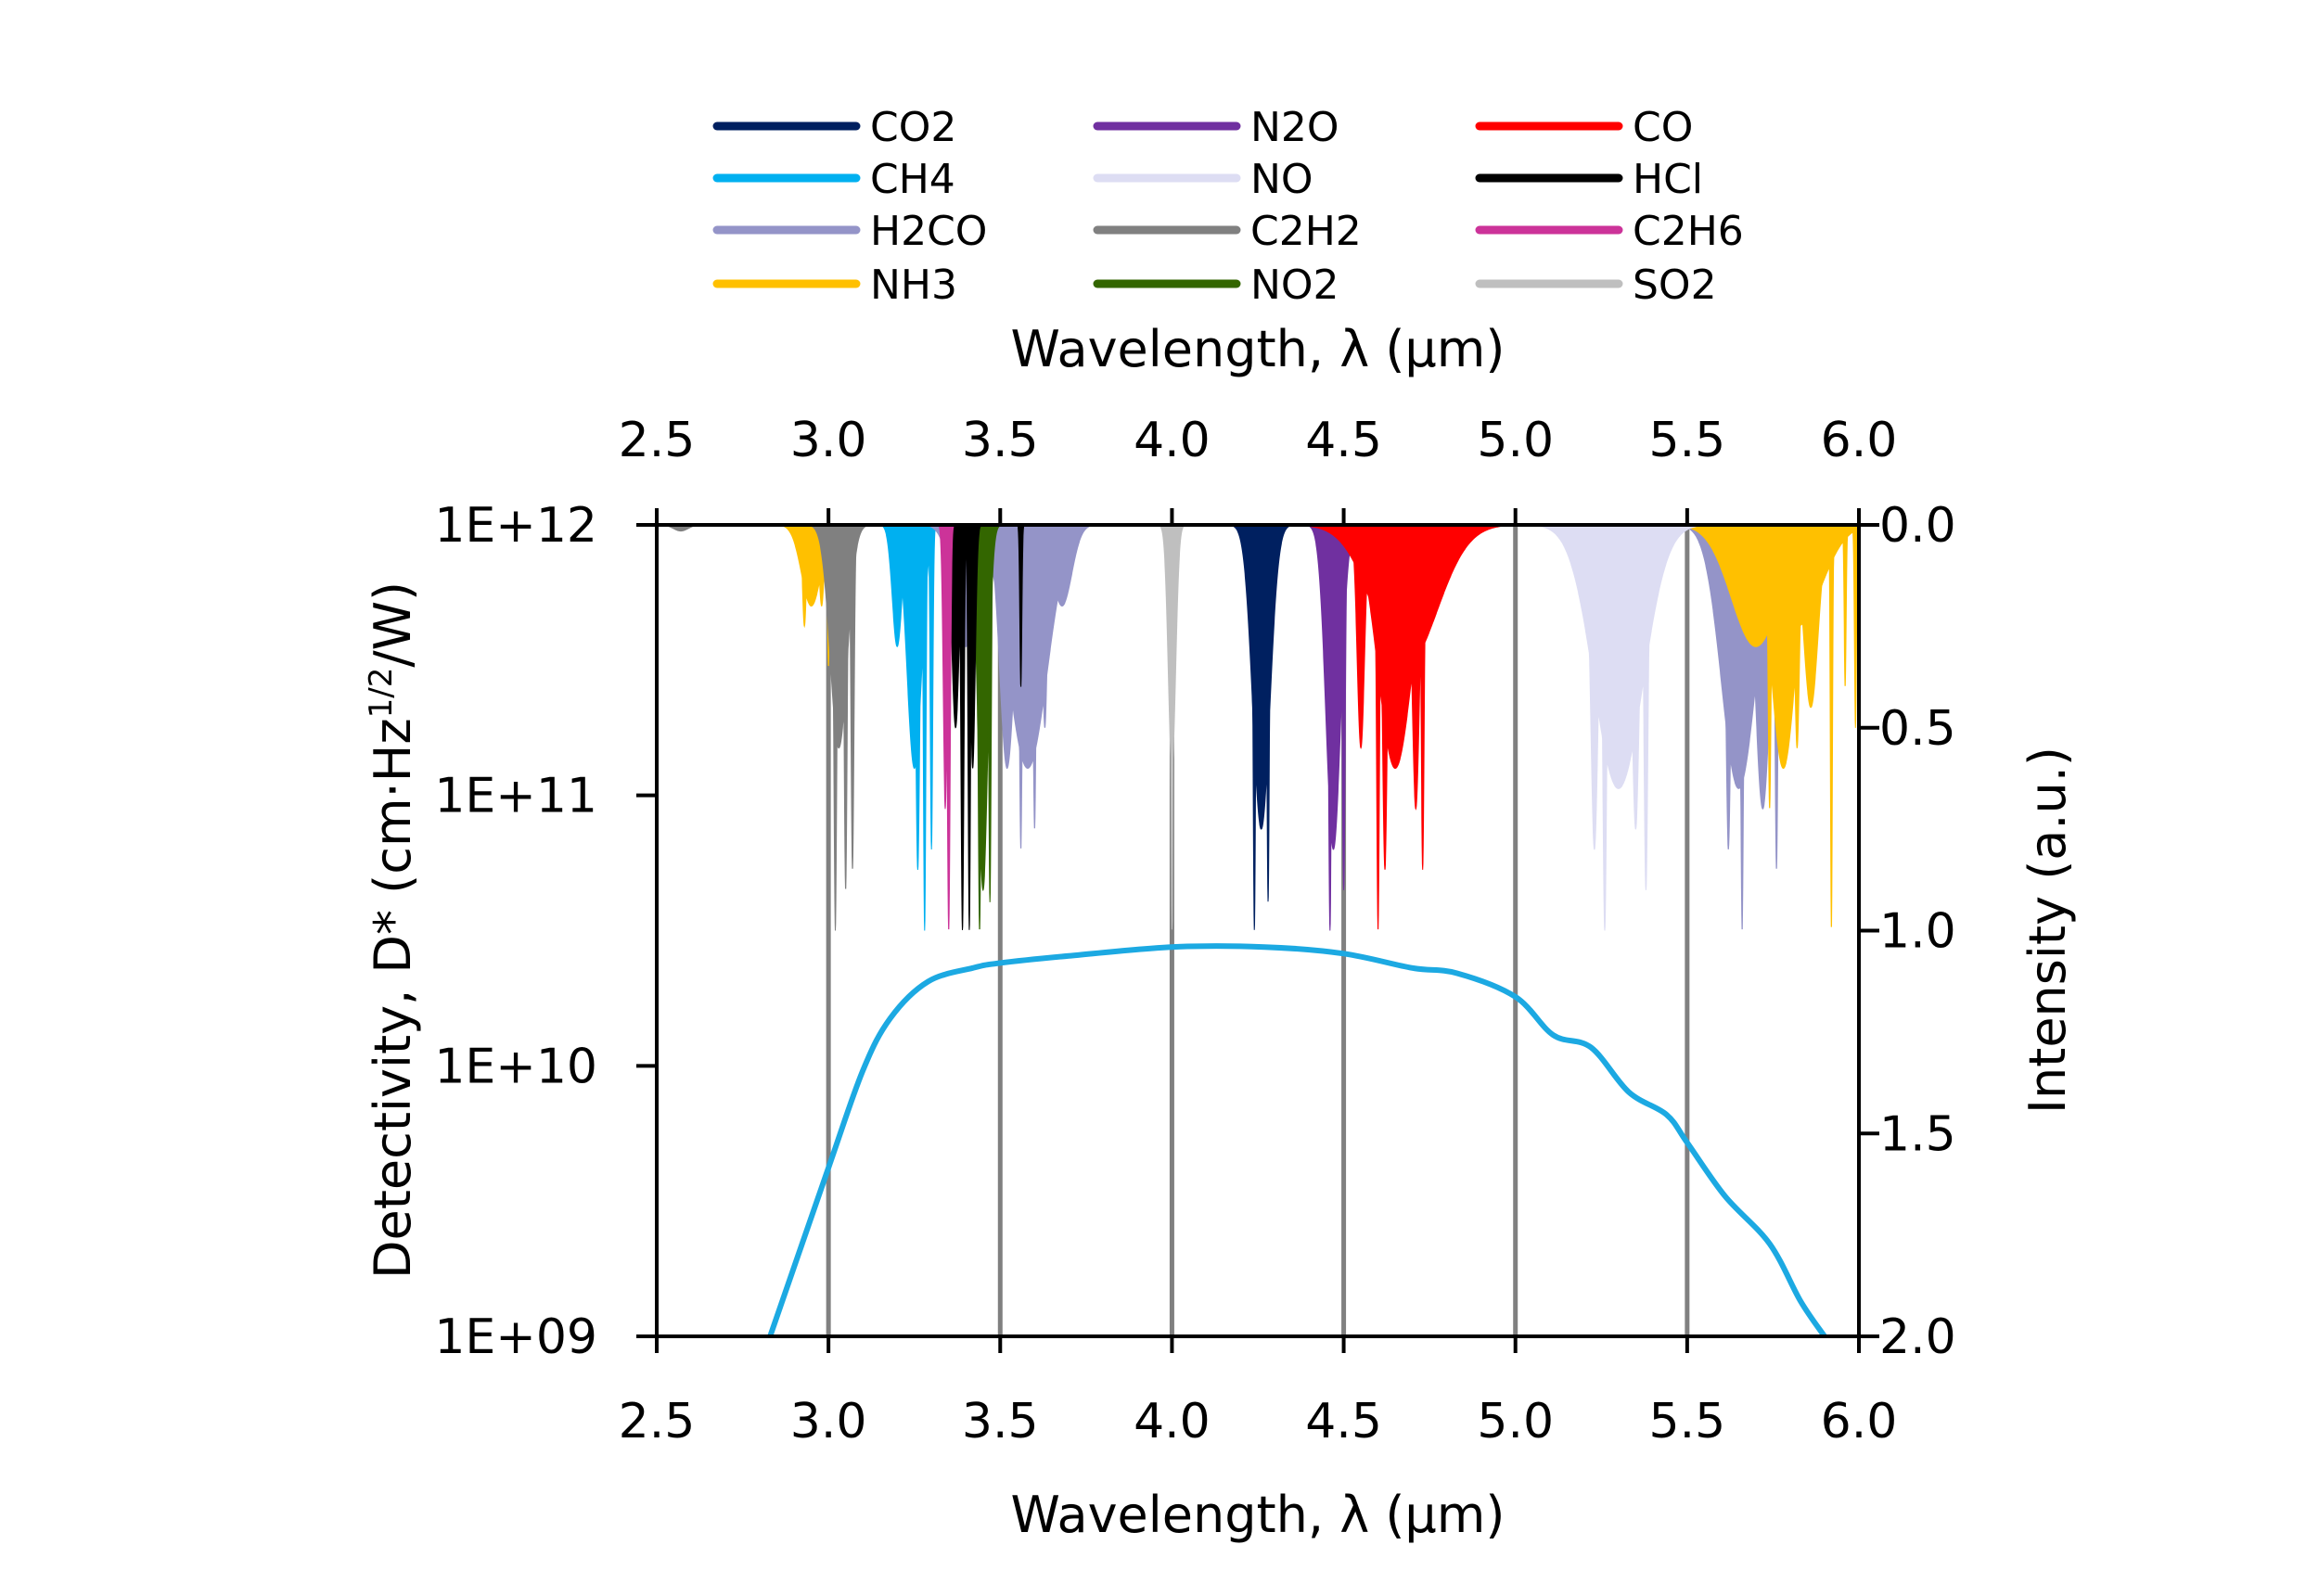  What do you see at coordinates (833, 179) in the screenshot?
I see `legend-item-ch4: CH4` at bounding box center [833, 179].